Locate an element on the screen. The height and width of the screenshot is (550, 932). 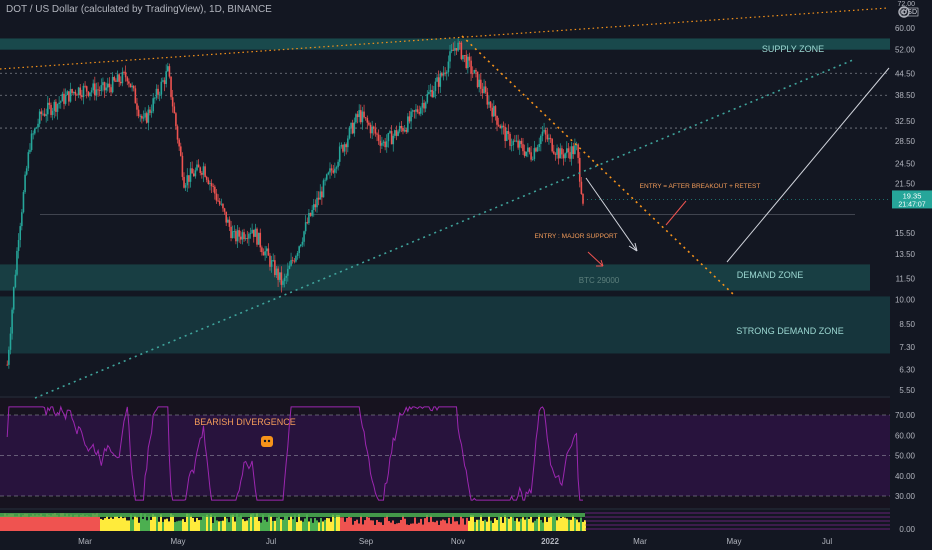
time-axis-label: May is located at coordinates (177, 541).